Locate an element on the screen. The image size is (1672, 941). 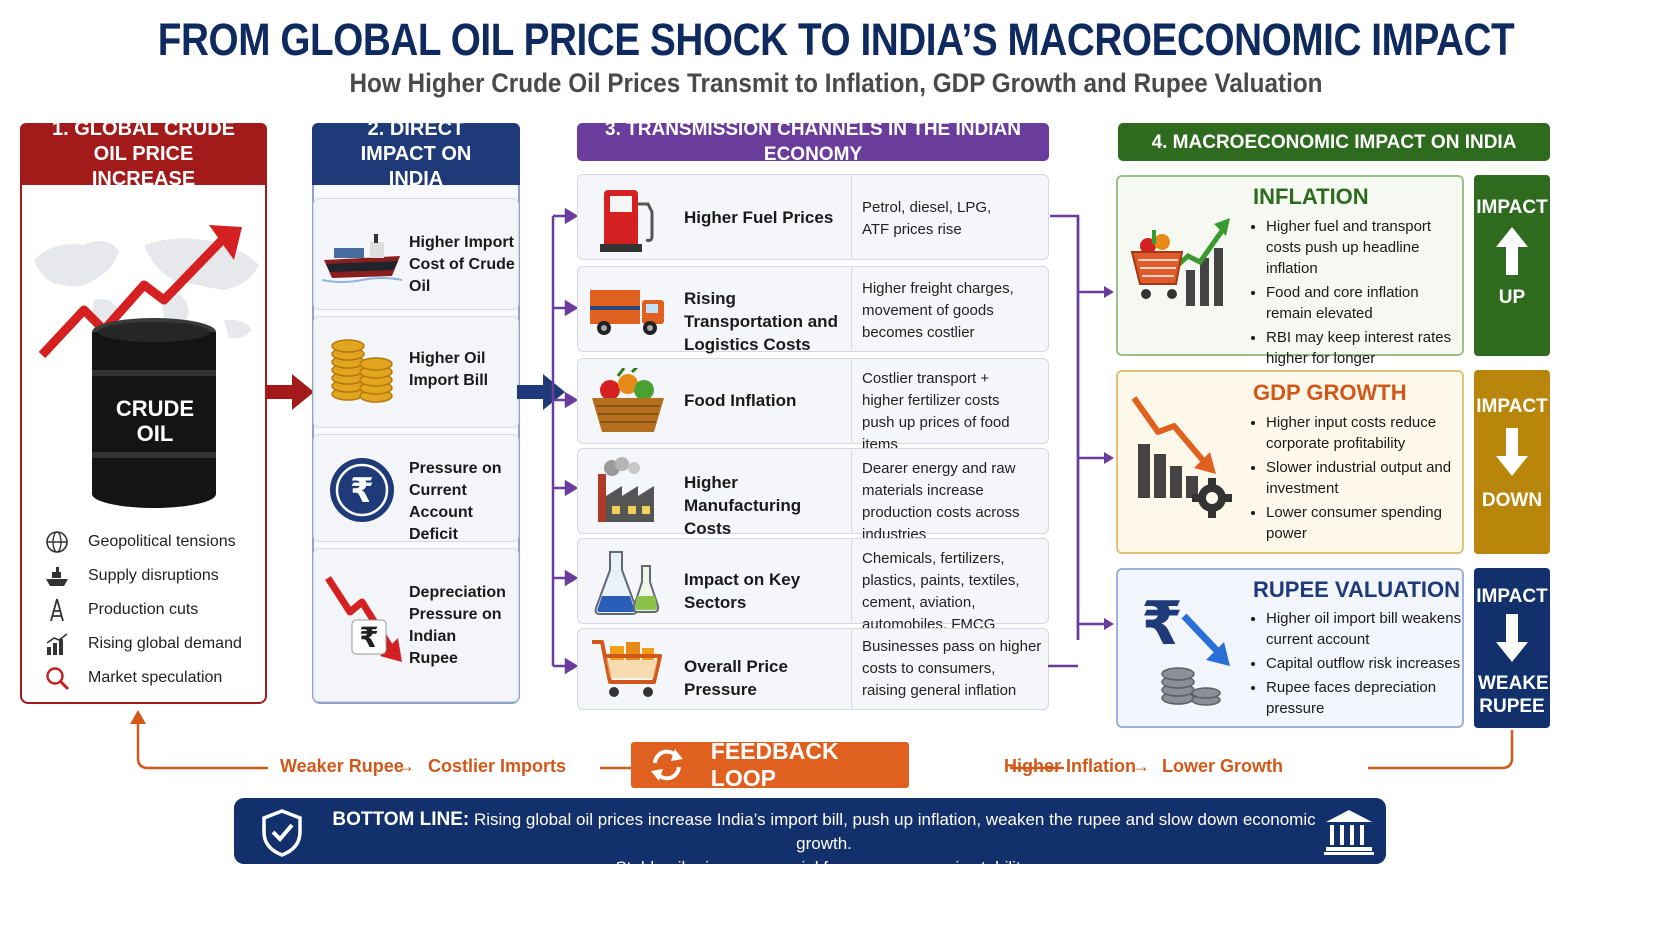
ship-icon is located at coordinates (57, 576).